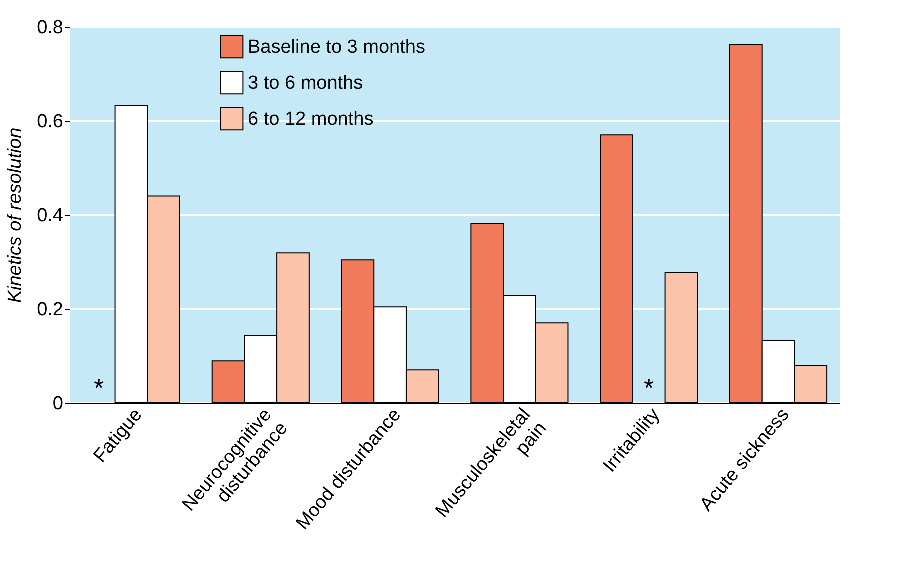 The image size is (905, 569). Describe the element at coordinates (58, 404) in the screenshot. I see `y-tick-label: 0` at that location.